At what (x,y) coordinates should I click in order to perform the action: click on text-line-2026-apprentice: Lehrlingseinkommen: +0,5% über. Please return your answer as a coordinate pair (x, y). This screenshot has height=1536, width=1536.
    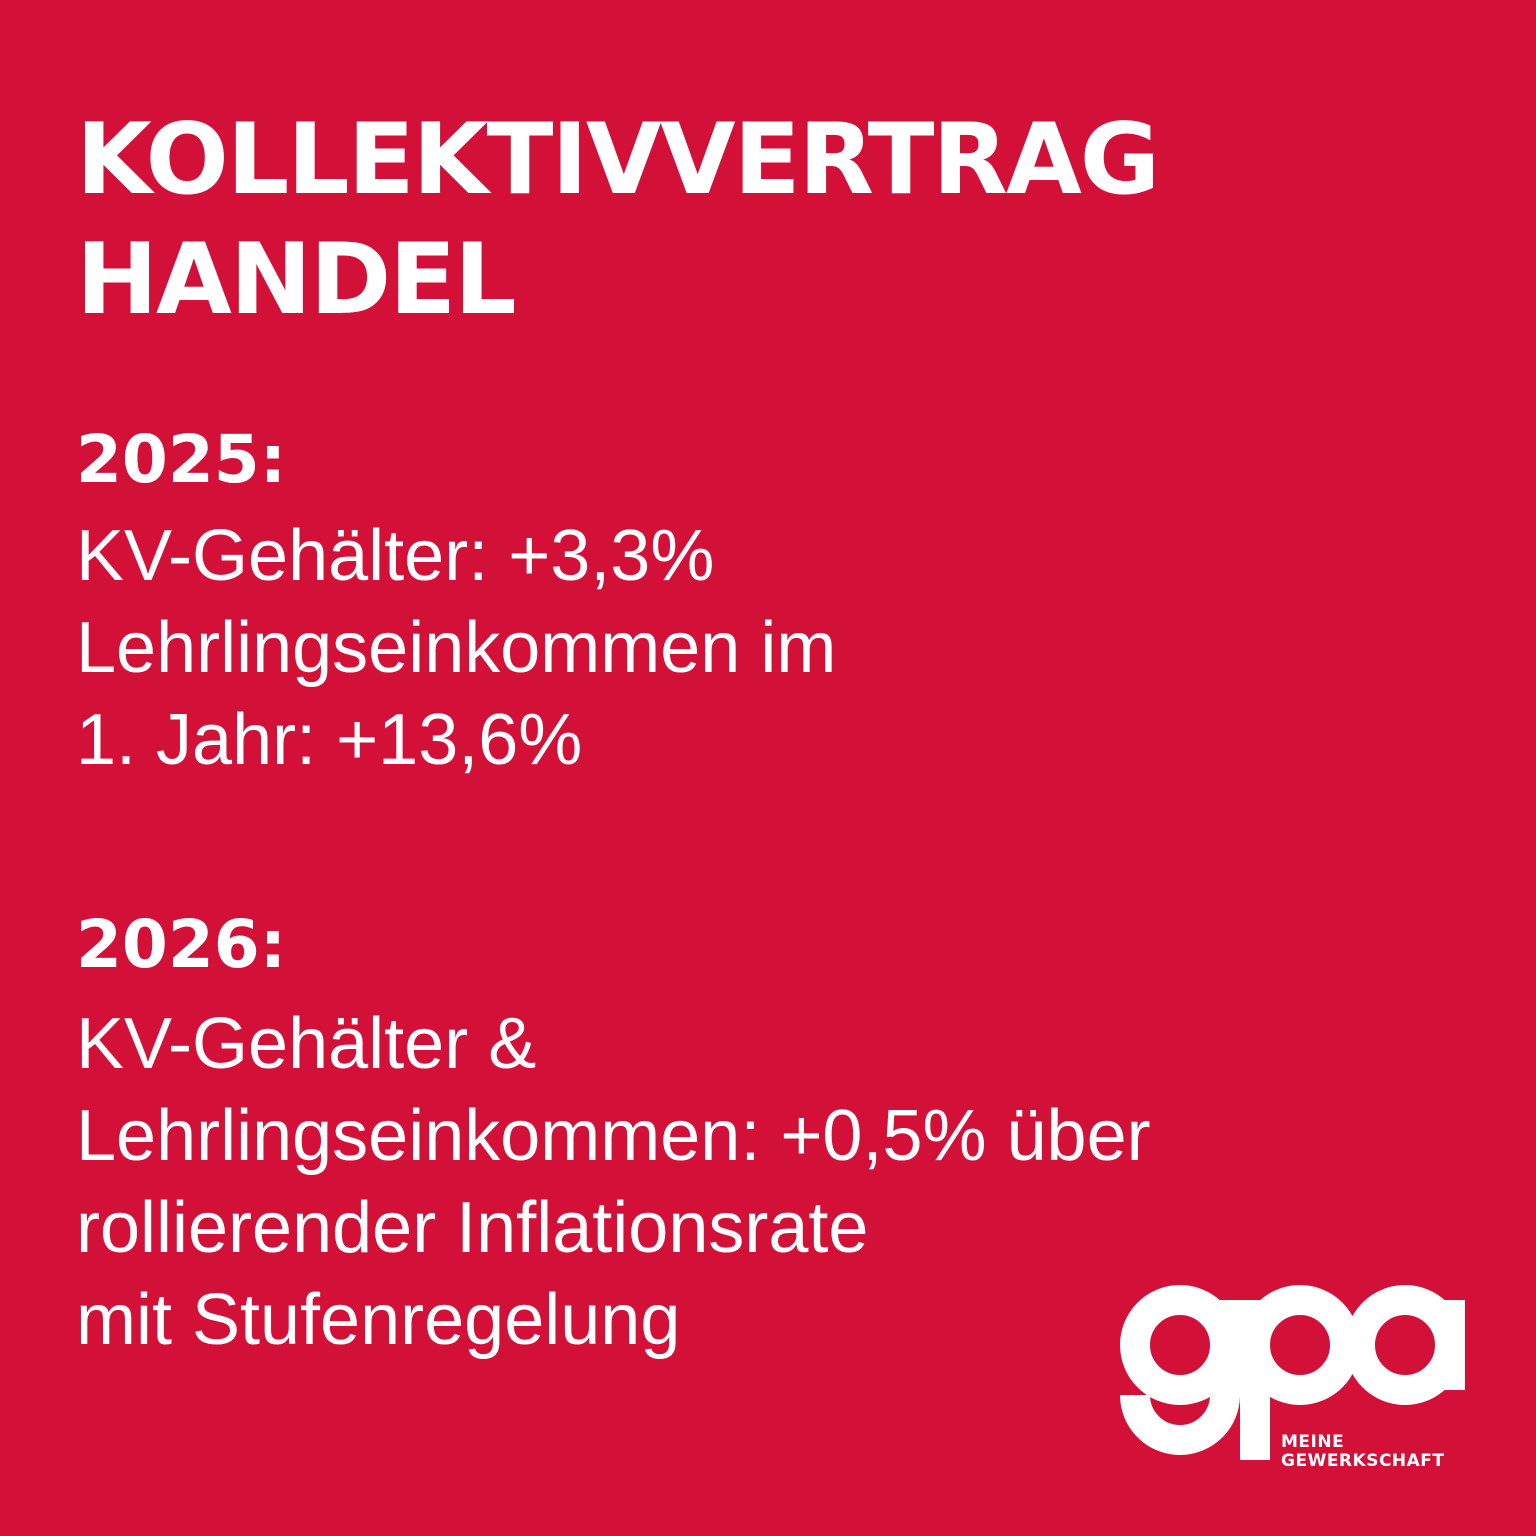
    Looking at the image, I should click on (613, 1136).